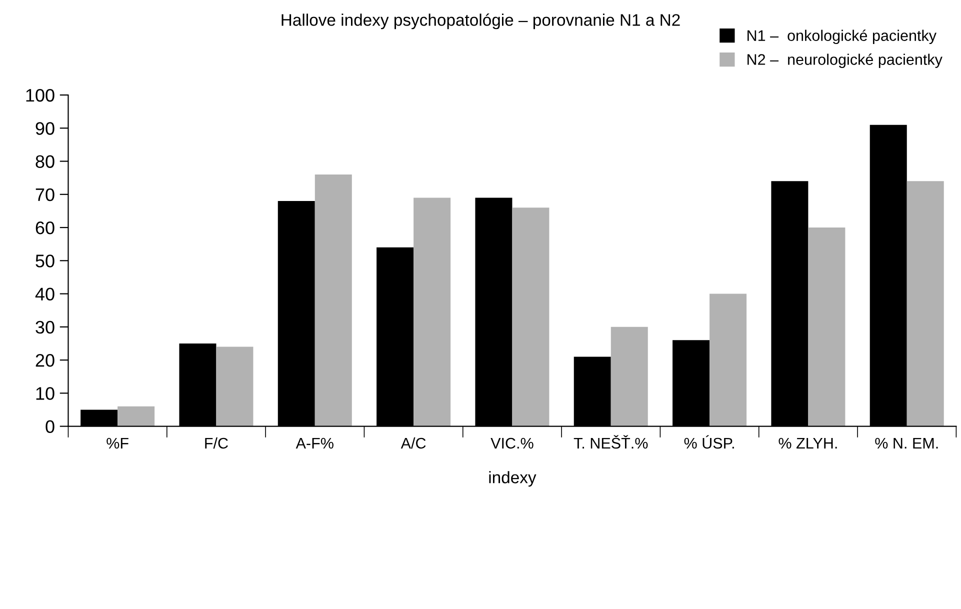 The image size is (961, 609). Describe the element at coordinates (512, 443) in the screenshot. I see `x-tick-label: VIC.%` at that location.